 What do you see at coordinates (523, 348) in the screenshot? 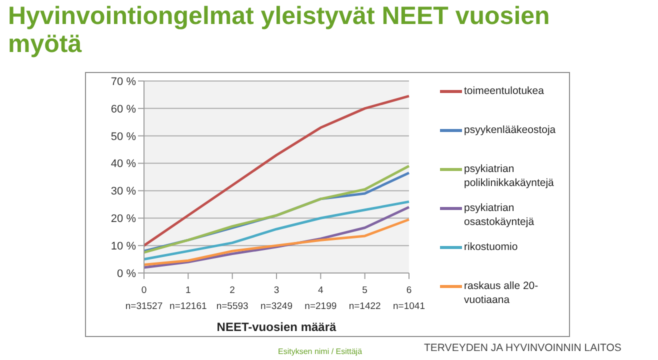
I see `text: TERVEYDEN JA HYVINVOINNIN LAITOS` at bounding box center [523, 348].